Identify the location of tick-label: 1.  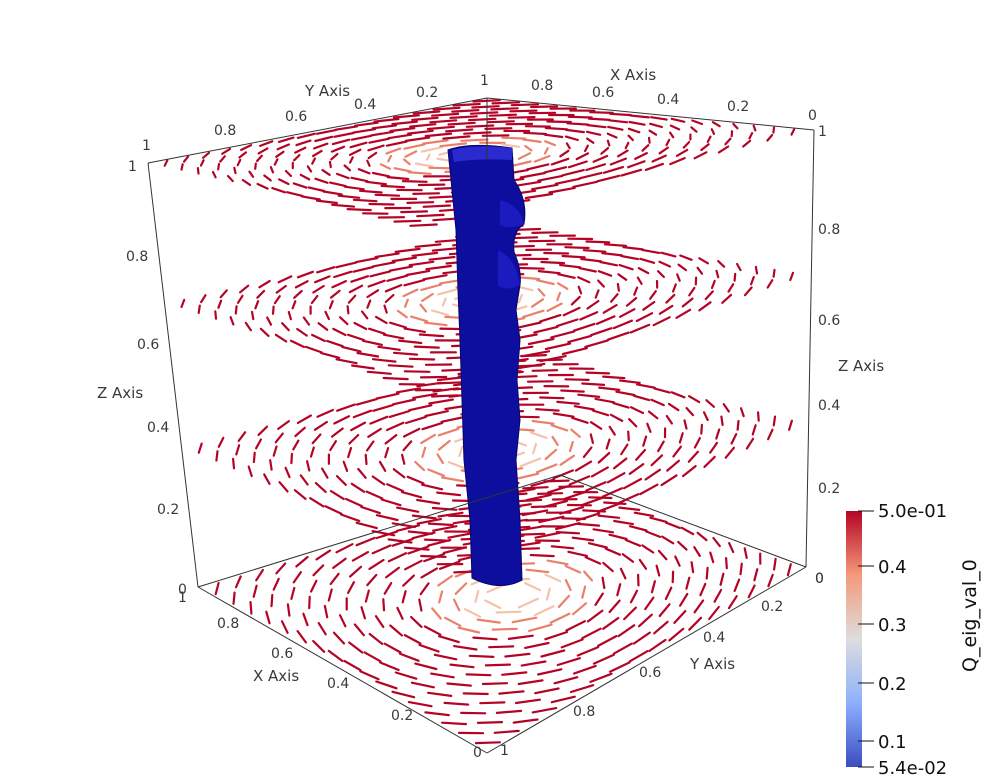
(822, 132).